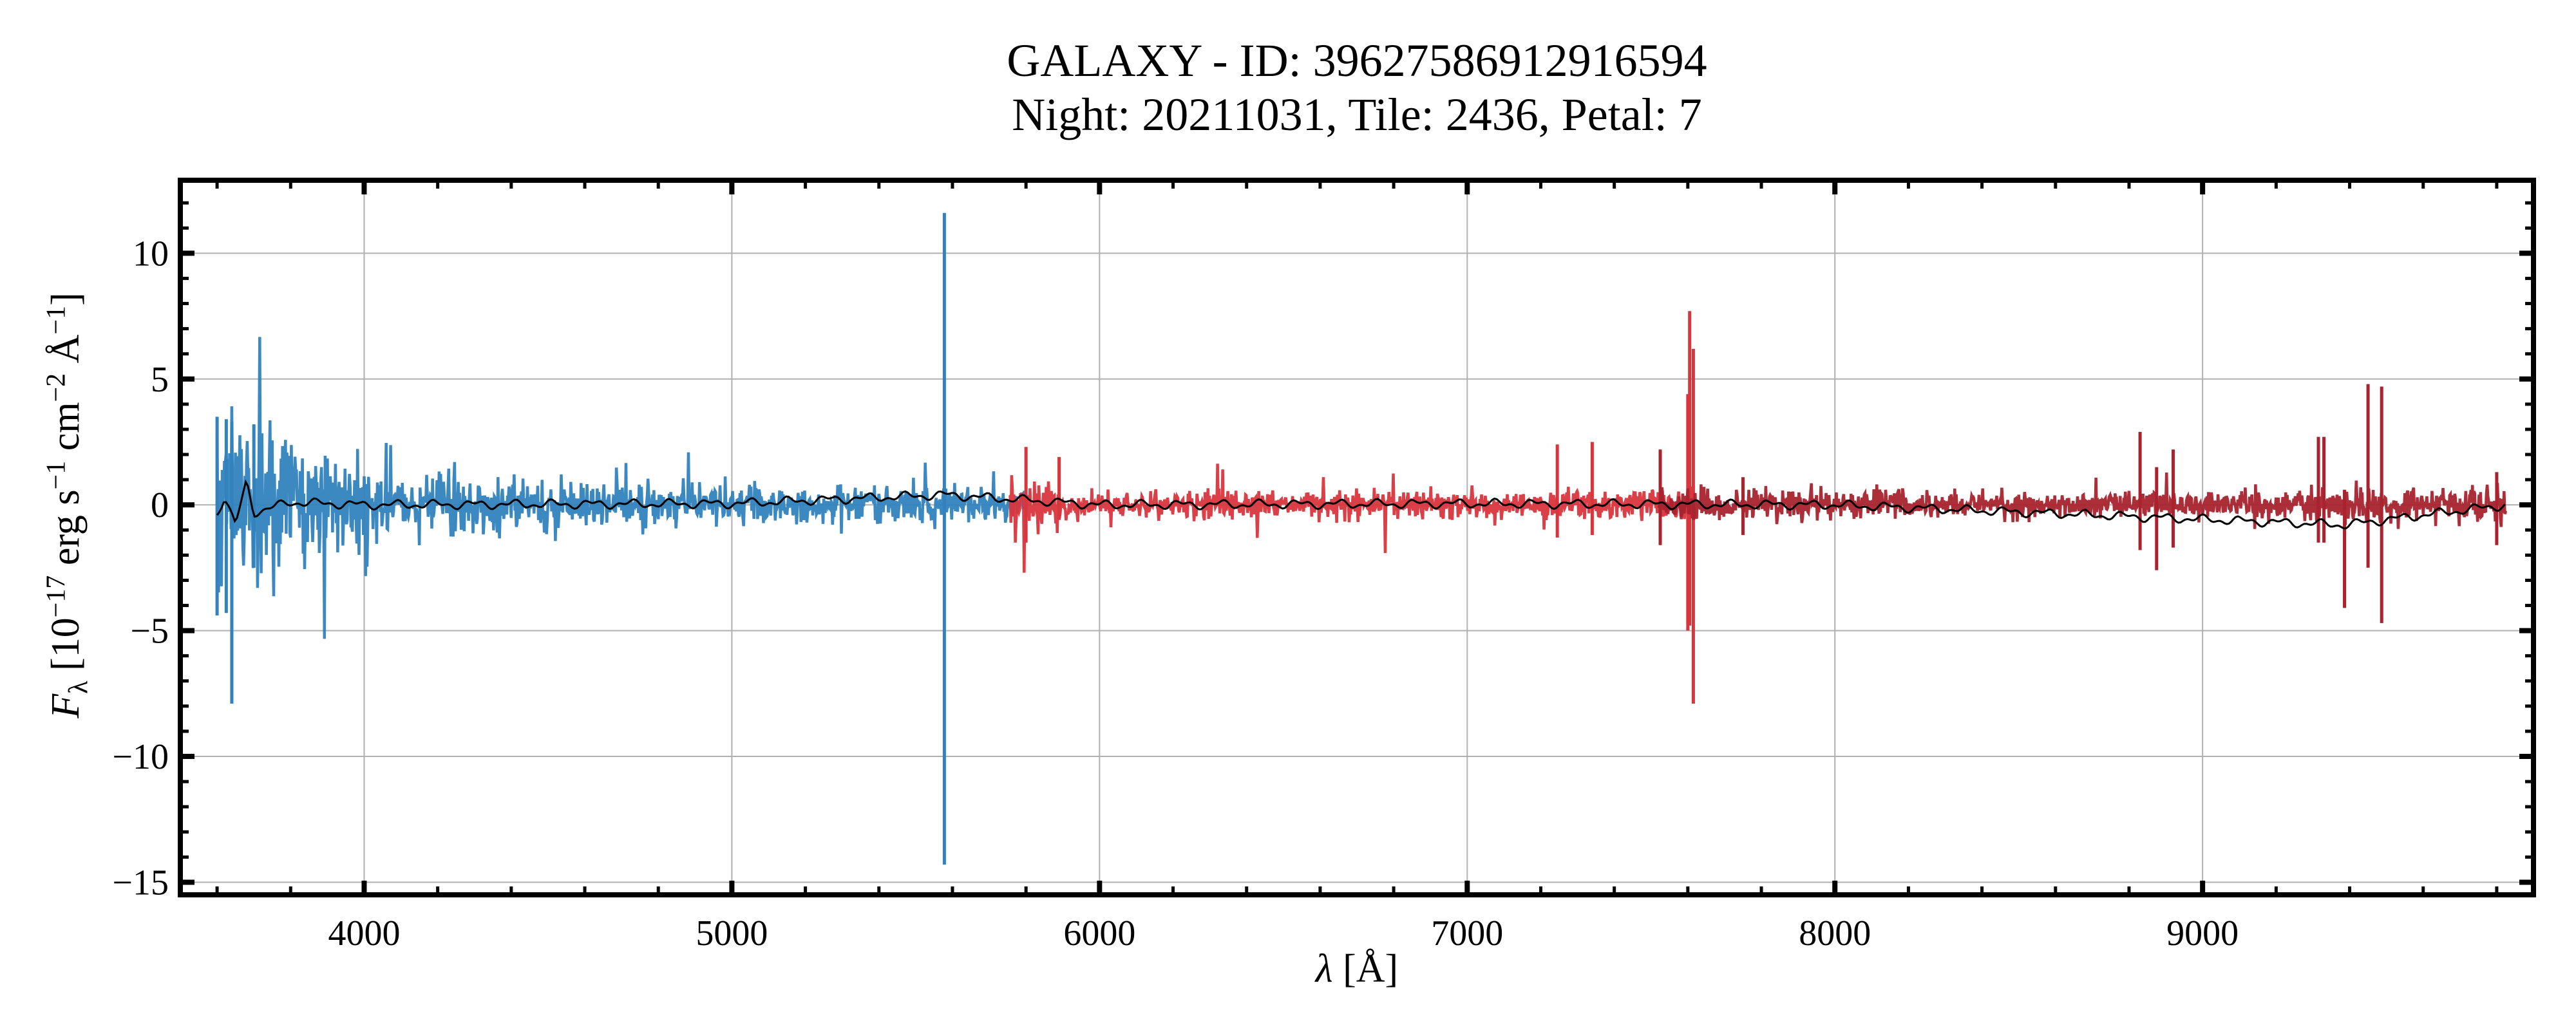  What do you see at coordinates (66, 644) in the screenshot?
I see `y-axis-unit-part: [10` at bounding box center [66, 644].